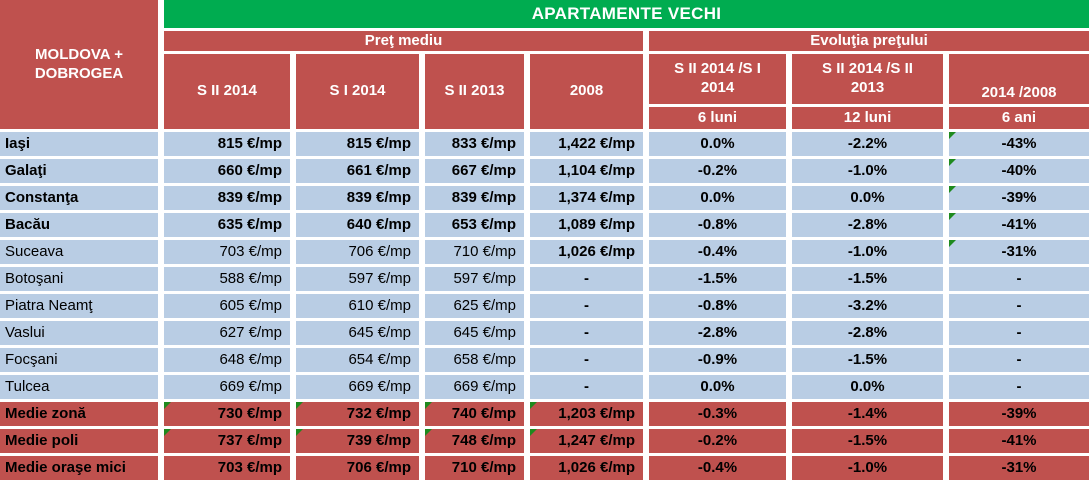  What do you see at coordinates (79, 414) in the screenshot?
I see `cell-city-name: Medie zonă` at bounding box center [79, 414].